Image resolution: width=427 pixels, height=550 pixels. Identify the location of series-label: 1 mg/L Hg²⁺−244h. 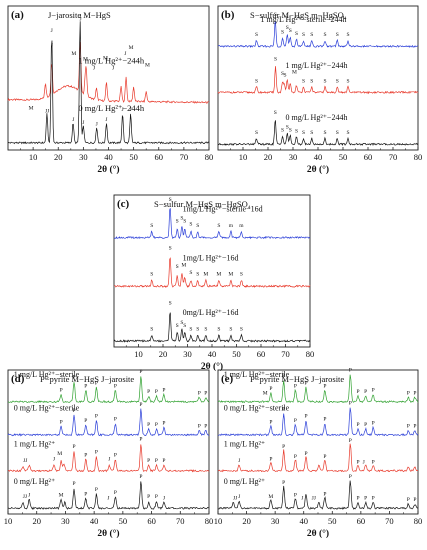
(317, 65).